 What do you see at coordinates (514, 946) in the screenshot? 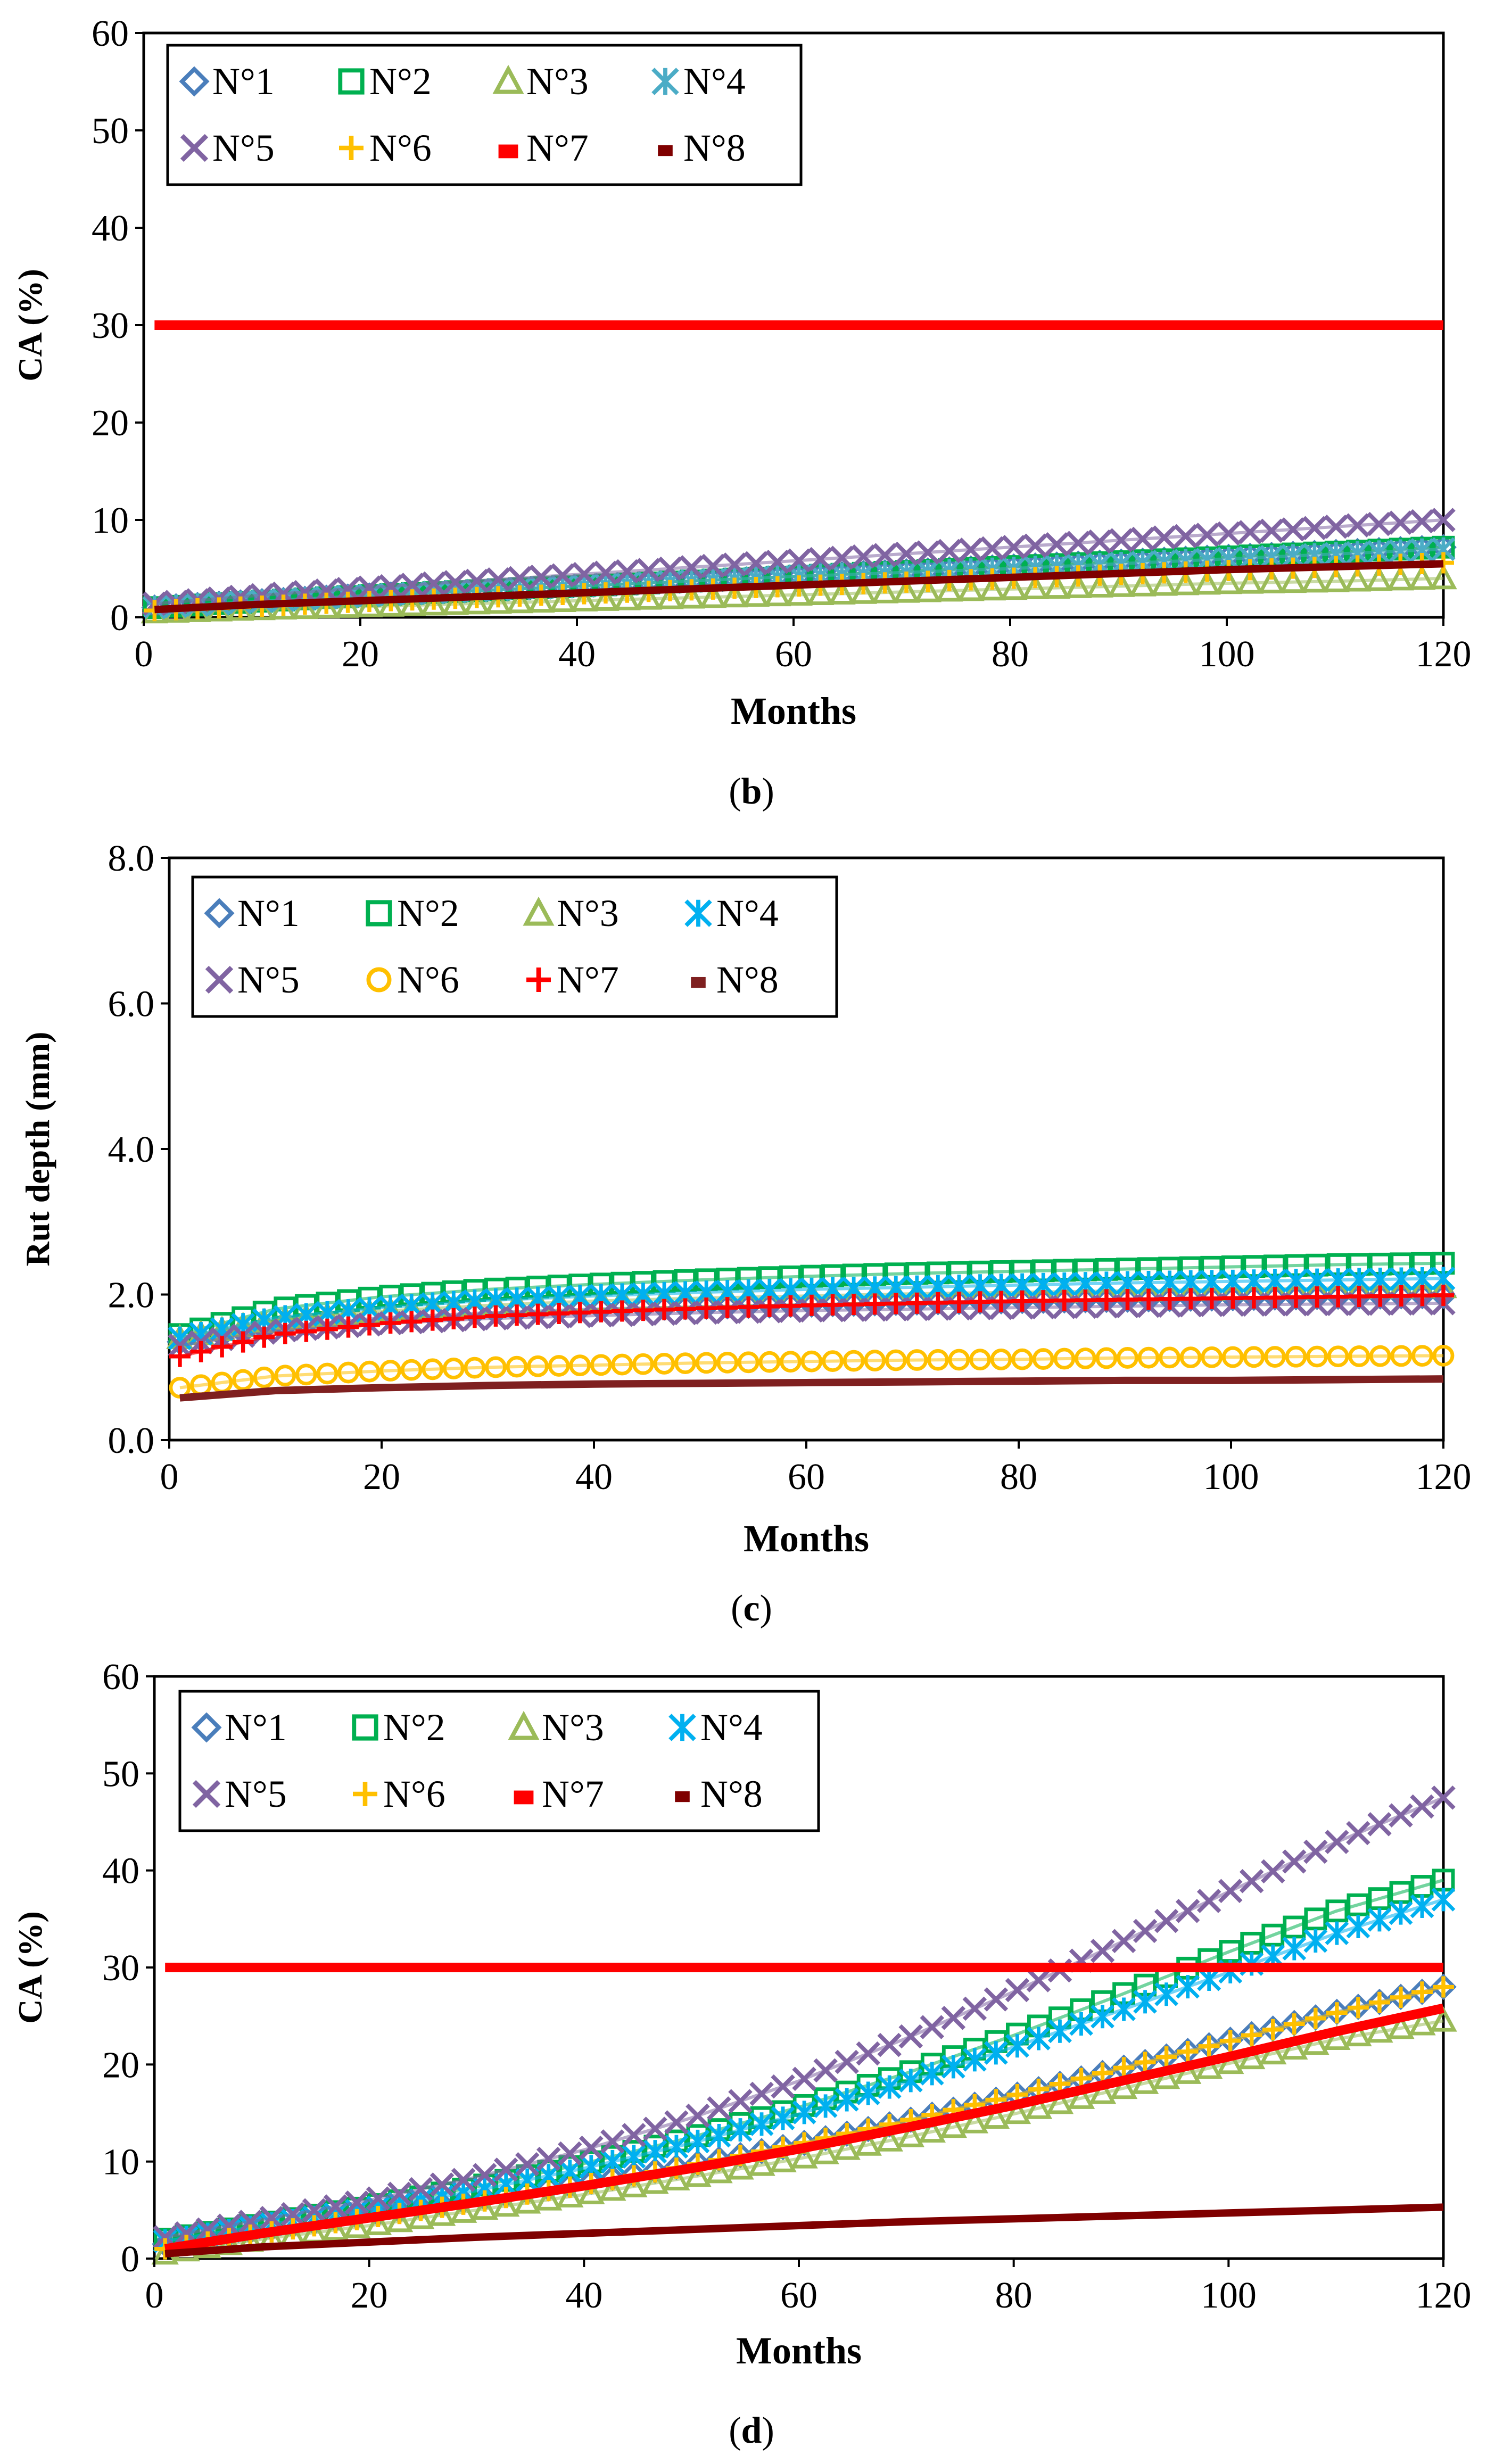
I see `legend: N°1 N°2 N°3 N°4 N°5 N°6 N°7 N°8` at bounding box center [514, 946].